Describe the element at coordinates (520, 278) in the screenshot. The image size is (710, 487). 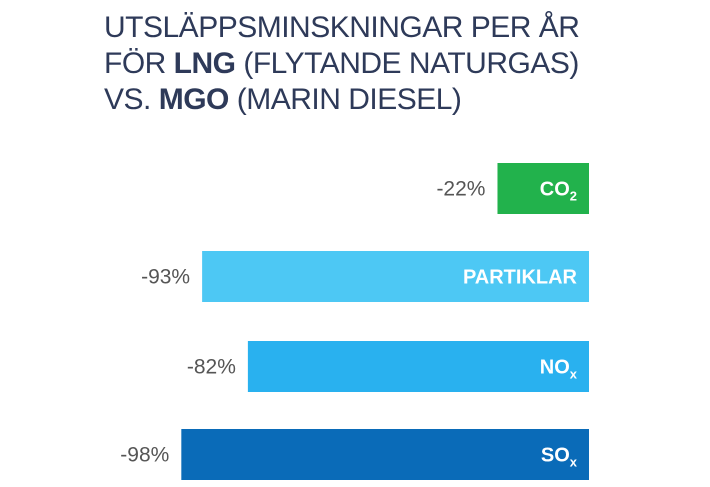
I see `category-label-1: PARTIKLAR` at that location.